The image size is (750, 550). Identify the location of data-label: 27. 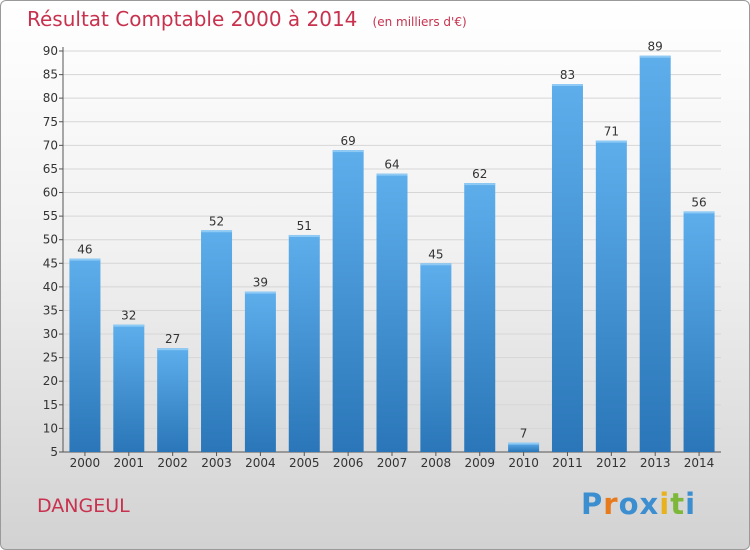
(172, 339).